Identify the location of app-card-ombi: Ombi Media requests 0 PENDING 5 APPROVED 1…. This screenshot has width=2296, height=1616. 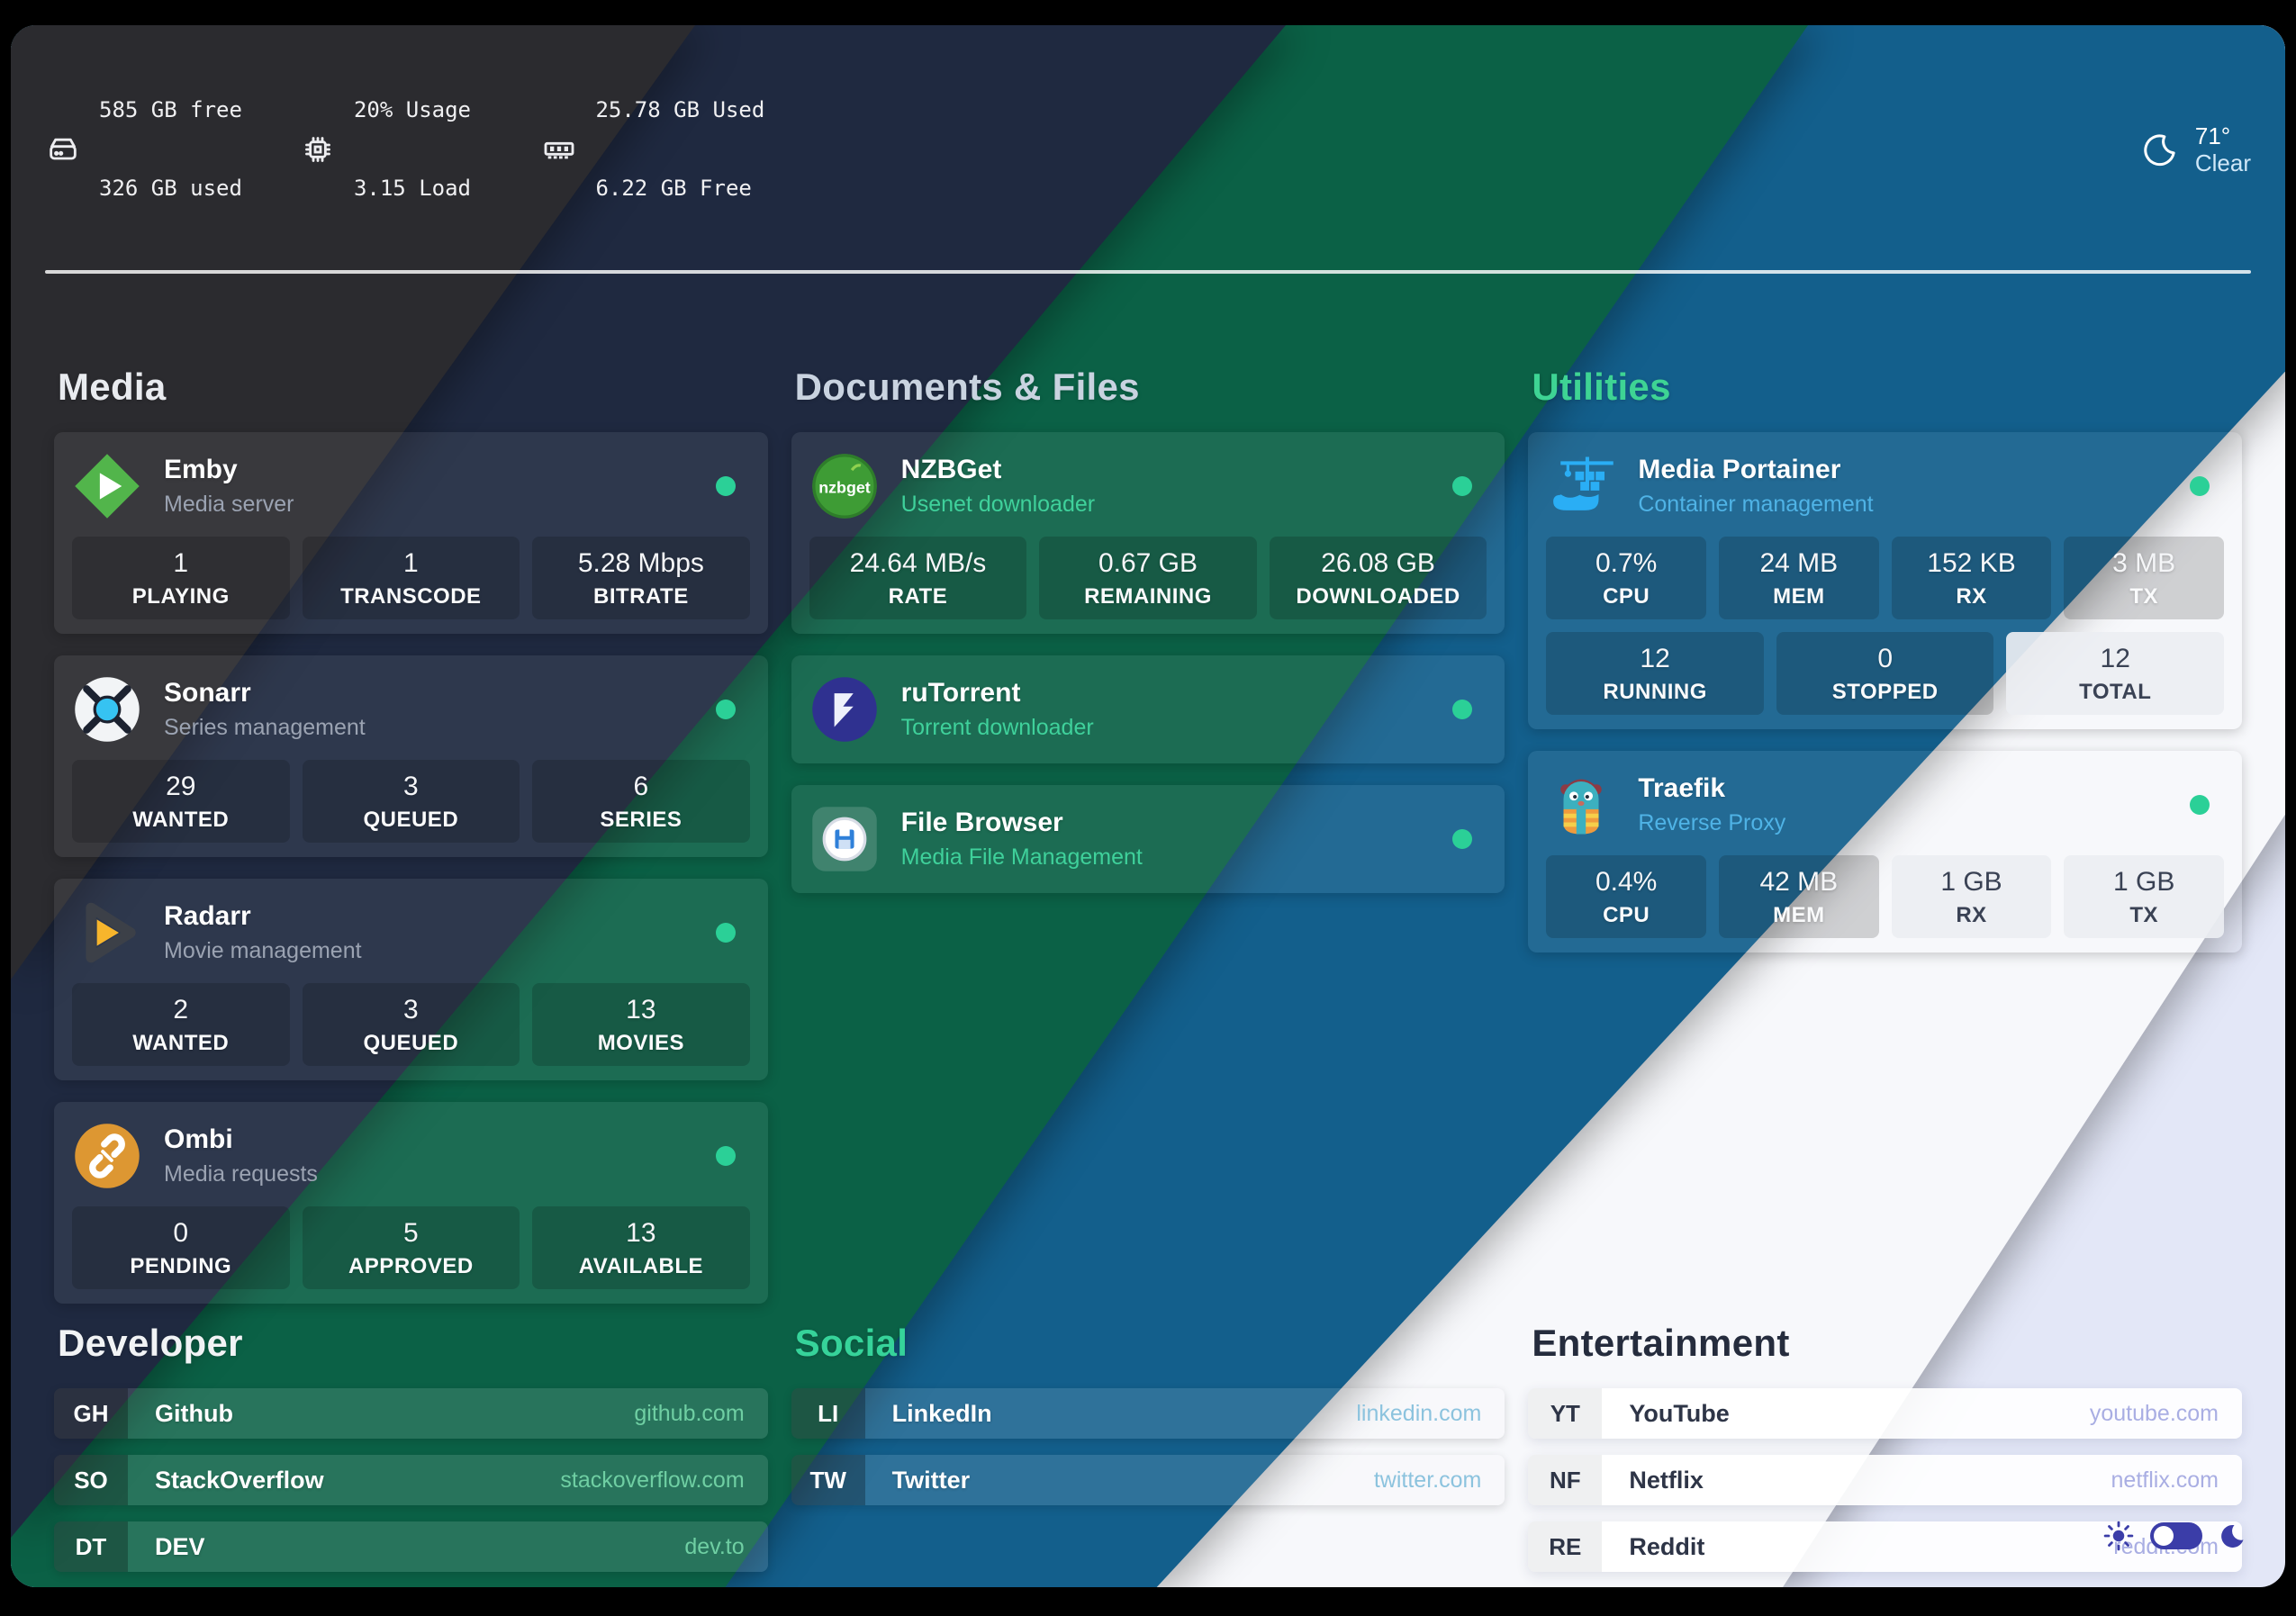
(411, 1203).